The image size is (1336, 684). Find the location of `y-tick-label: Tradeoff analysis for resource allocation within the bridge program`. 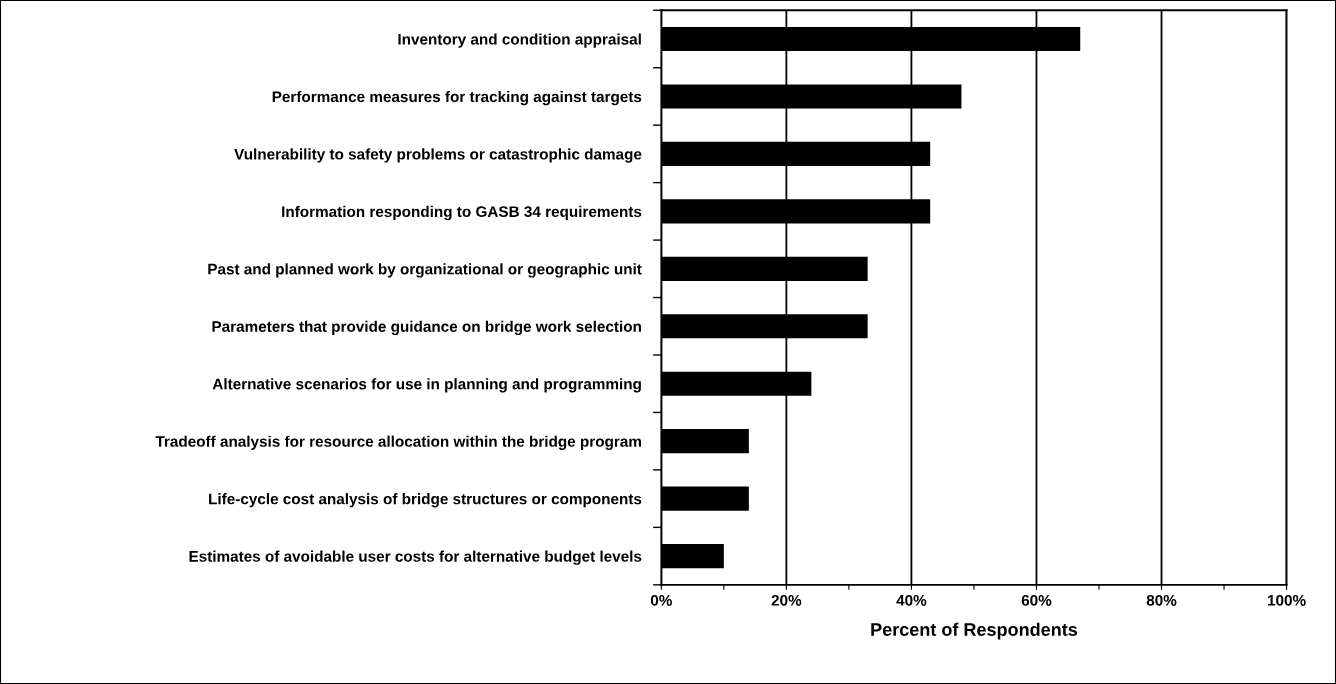

y-tick-label: Tradeoff analysis for resource allocation within the bridge program is located at coordinates (398, 442).